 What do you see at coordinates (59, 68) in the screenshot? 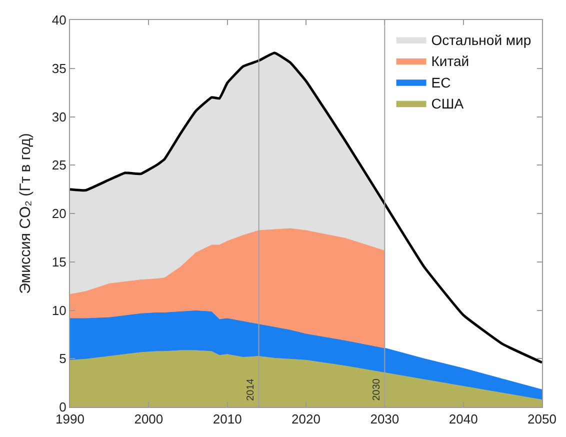
I see `y-tick-label: 35` at bounding box center [59, 68].